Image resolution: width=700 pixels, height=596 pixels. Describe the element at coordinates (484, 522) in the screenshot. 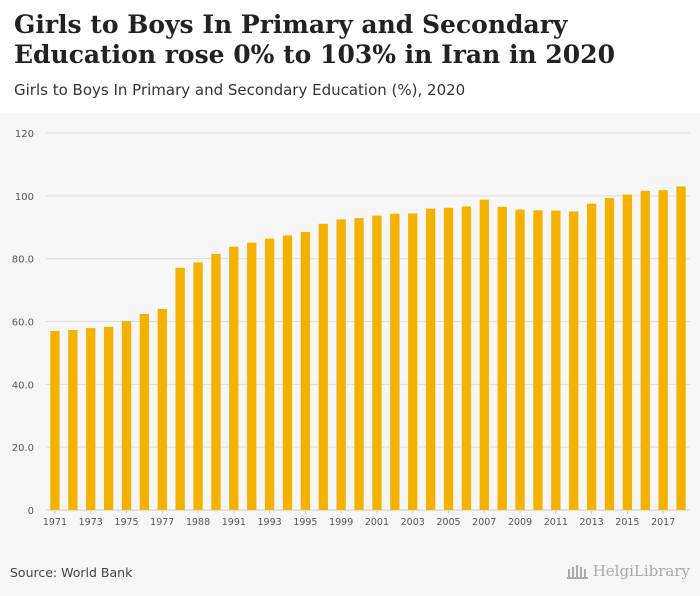

I see `x-tick-label: 2007` at that location.